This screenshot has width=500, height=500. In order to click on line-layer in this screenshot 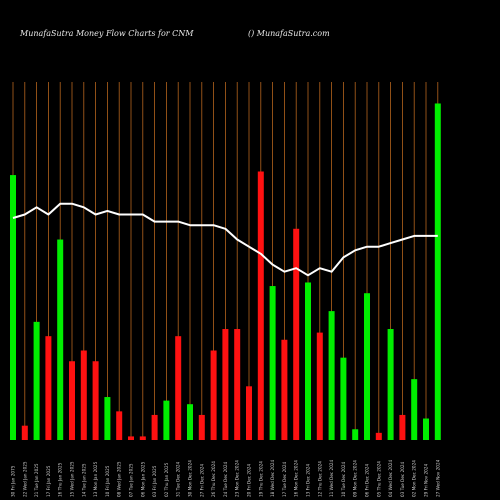, I will do `click(225, 239)`.